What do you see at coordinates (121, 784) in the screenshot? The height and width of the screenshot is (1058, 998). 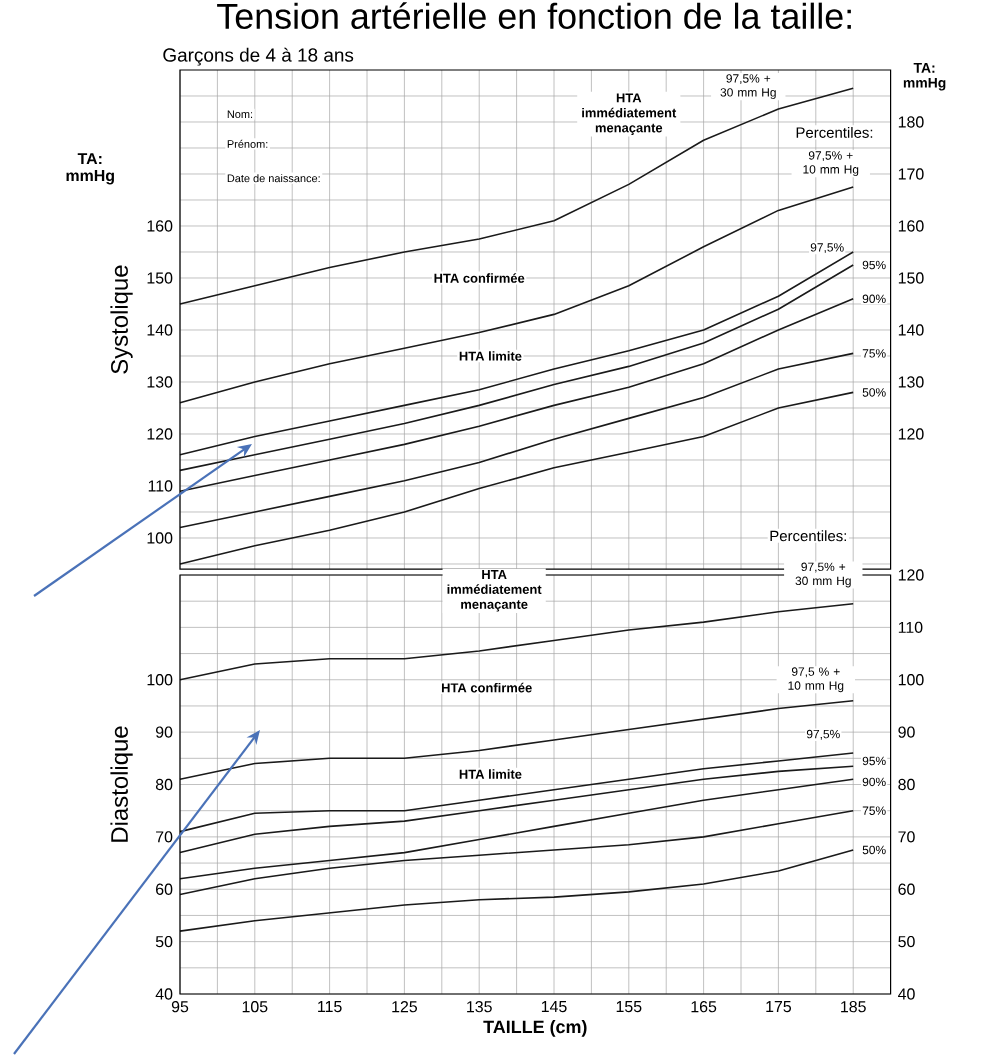 I see `y-axis-title: Diastolique` at bounding box center [121, 784].